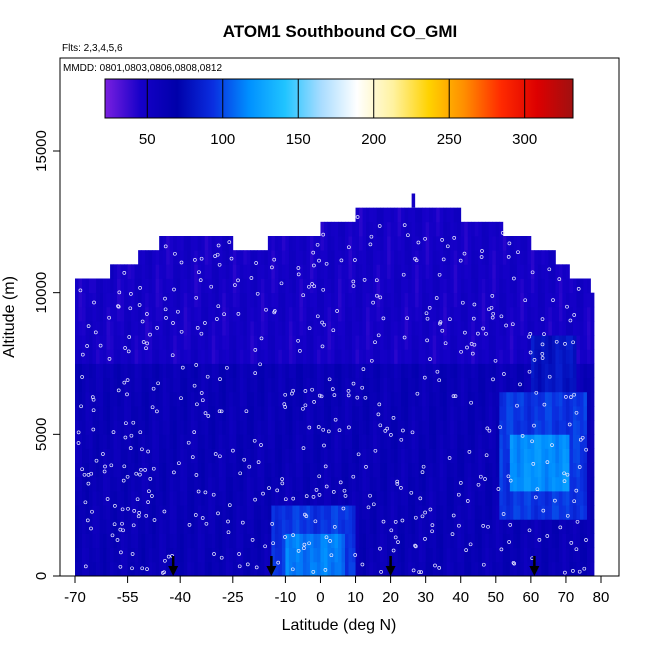 The width and height of the screenshot is (650, 650). I want to click on y-tick-label: 15000, so click(41, 151).